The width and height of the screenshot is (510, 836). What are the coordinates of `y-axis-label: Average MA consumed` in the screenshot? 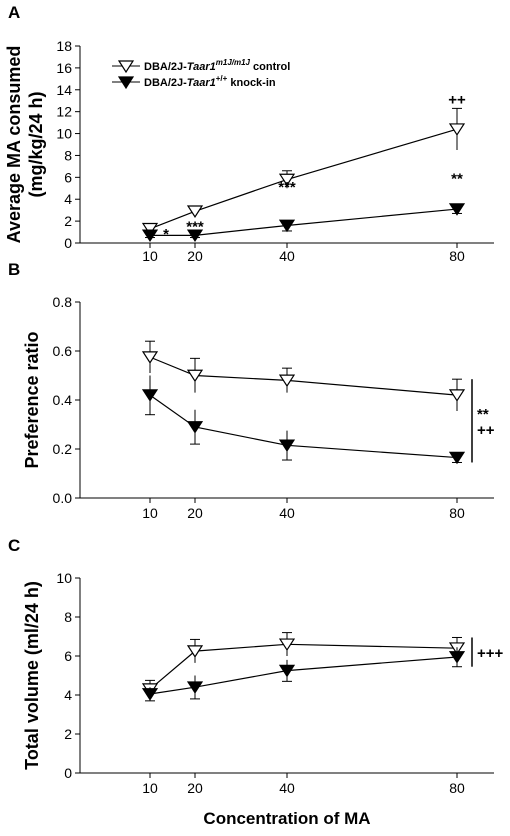 It's located at (14, 145).